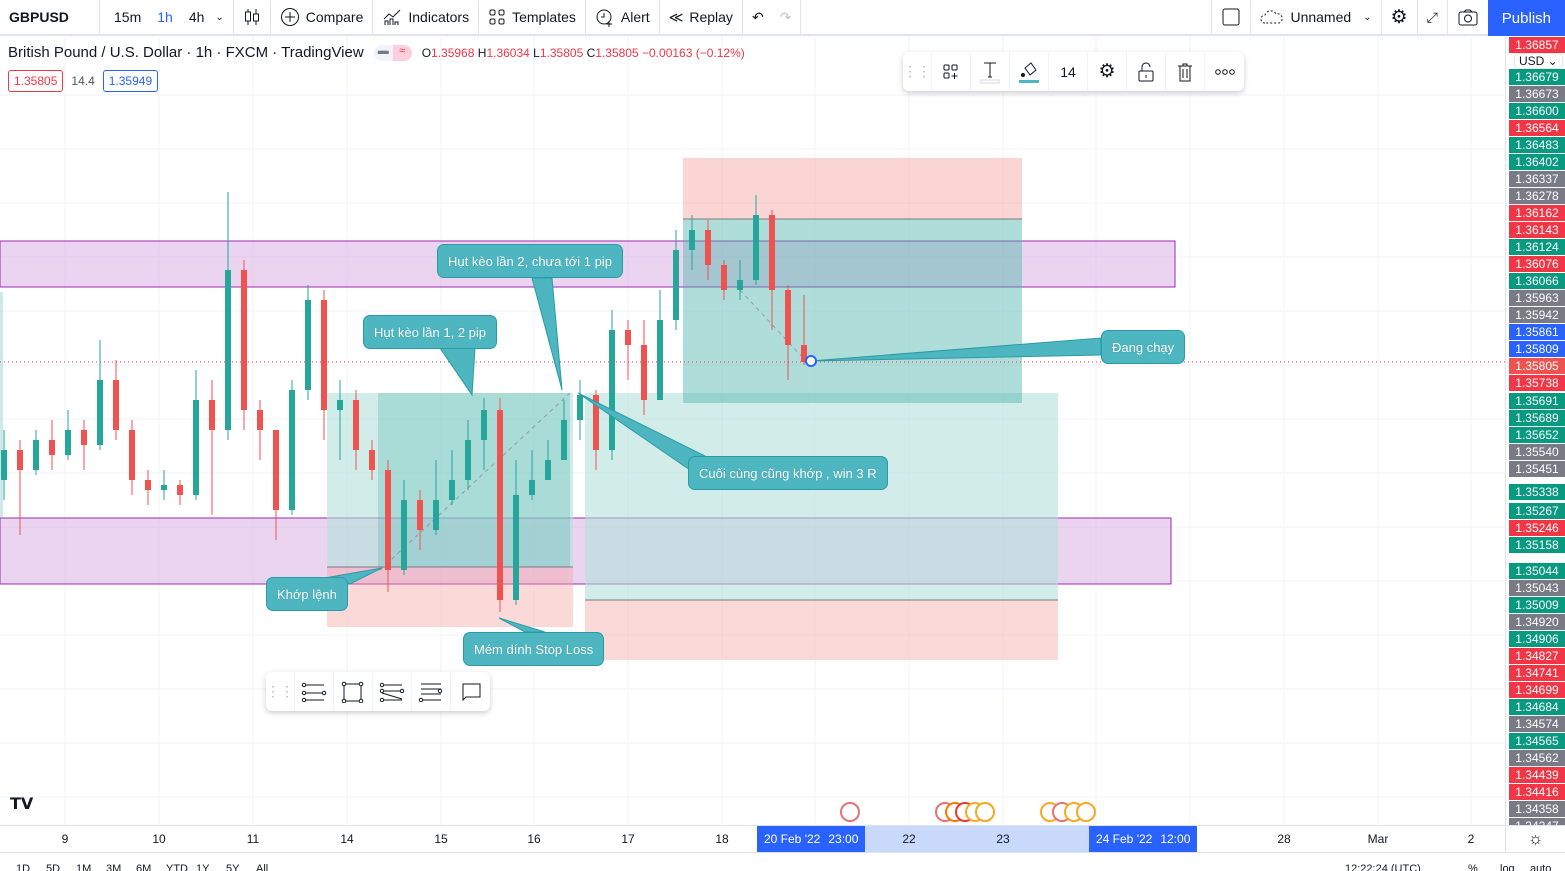 The width and height of the screenshot is (1565, 871). What do you see at coordinates (821, 496) in the screenshot?
I see `long-position-2-target` at bounding box center [821, 496].